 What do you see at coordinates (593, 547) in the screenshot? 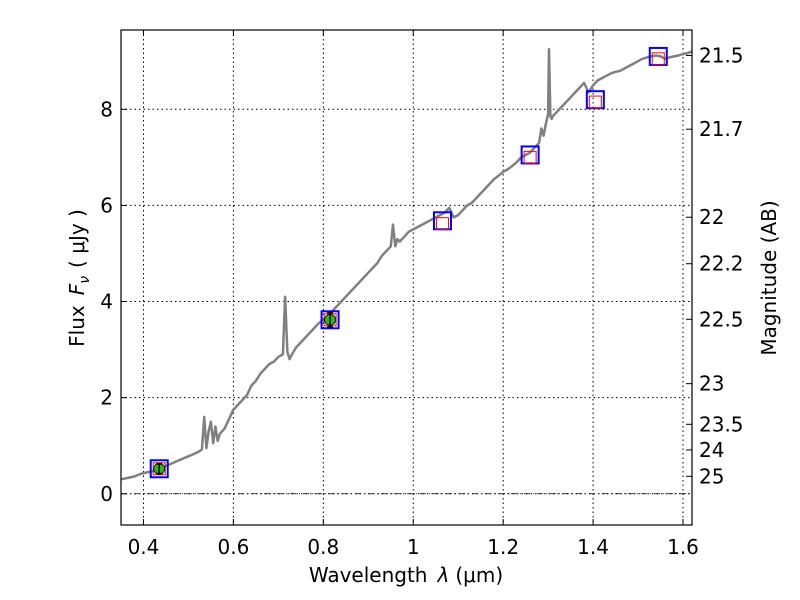
I see `x-tick-label: 1.4` at bounding box center [593, 547].